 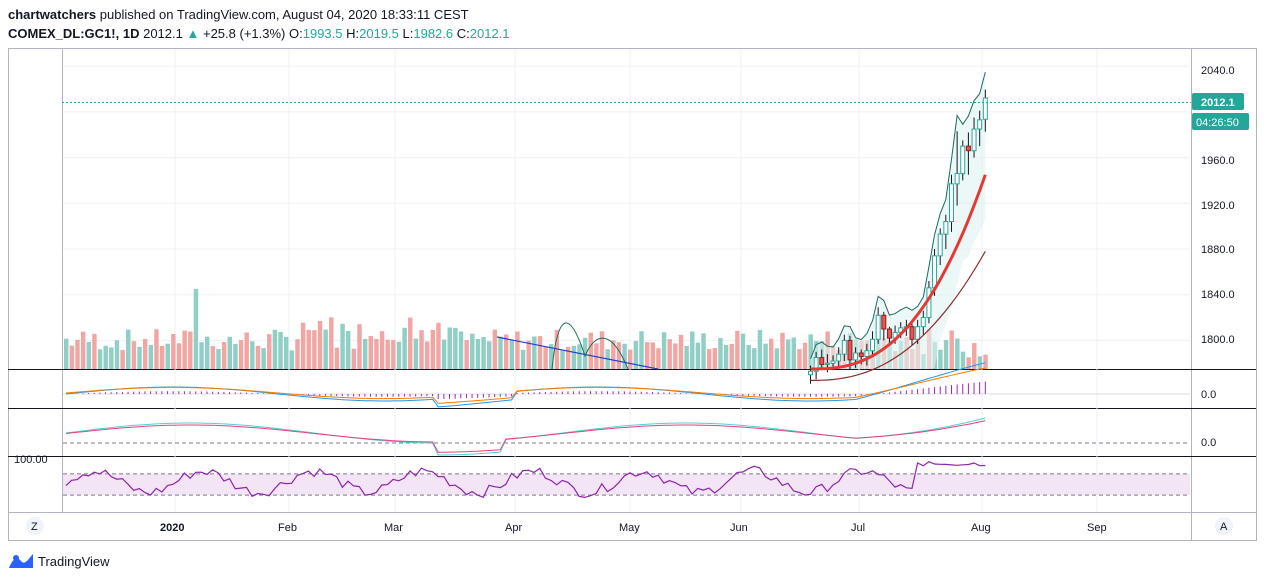 I want to click on last-price-tag-text: 2012.1, so click(x=1218, y=103).